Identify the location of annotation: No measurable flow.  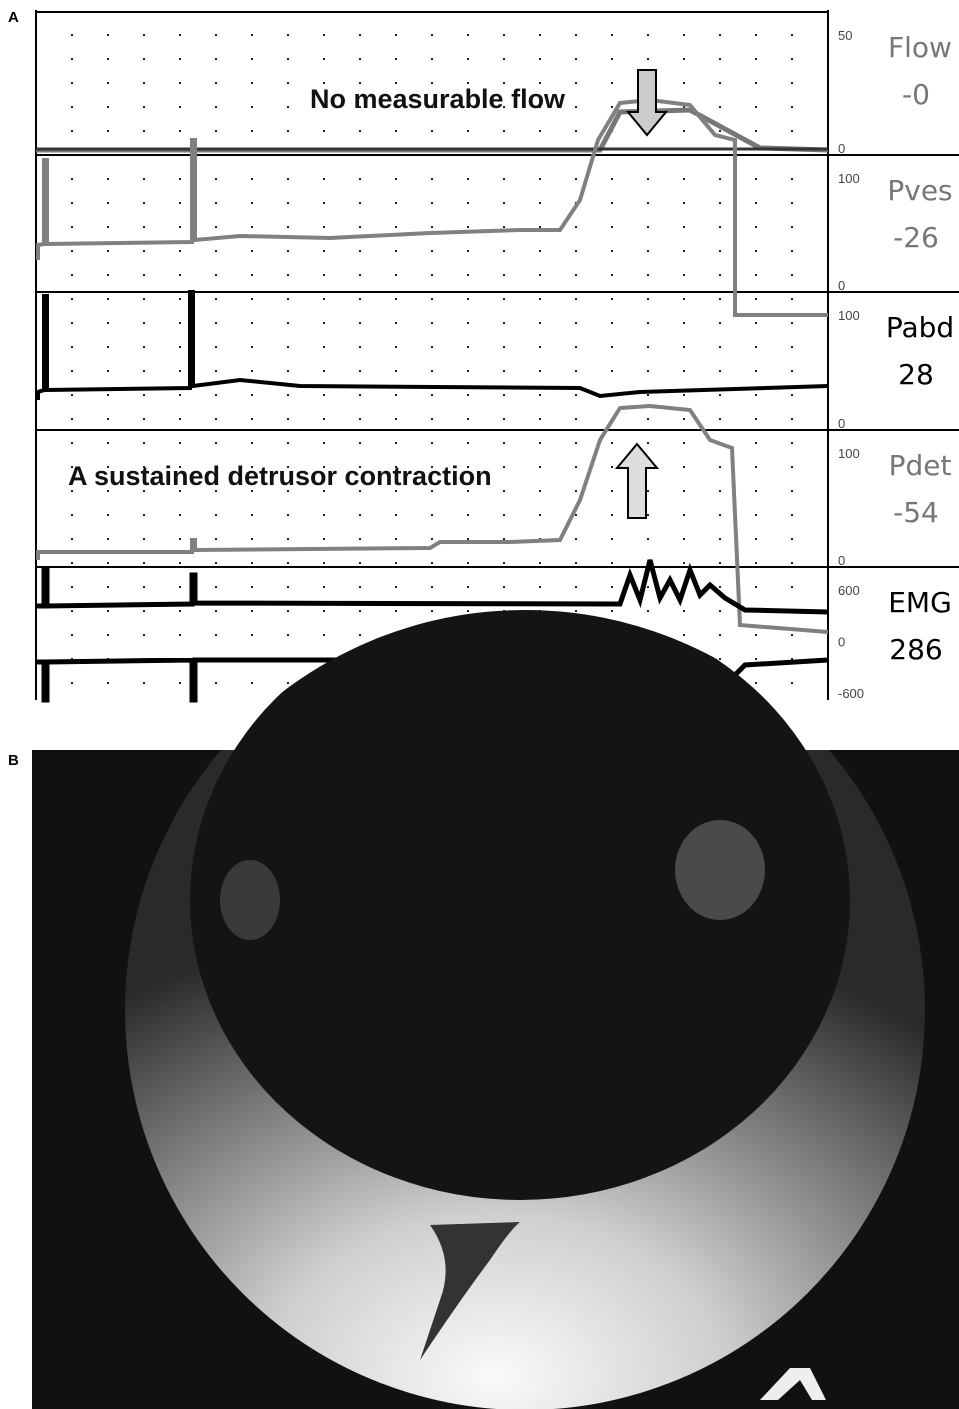
(438, 99).